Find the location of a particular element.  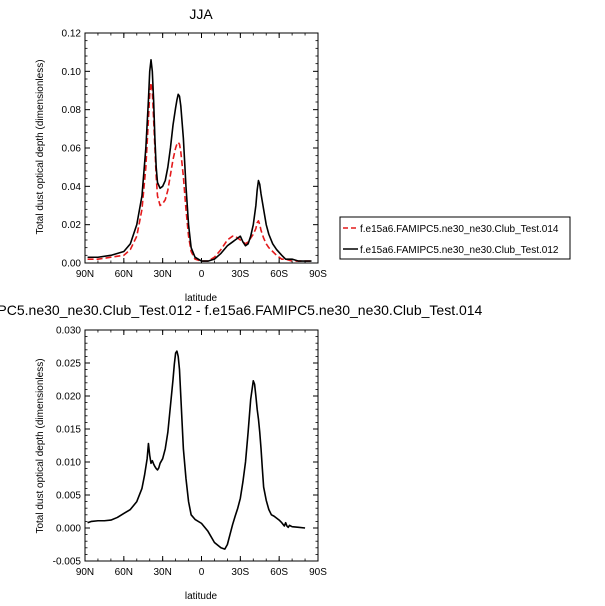

legend-label-test-012: f.e15a6.FAMIPC5.ne30_ne30.Club_Test.012 is located at coordinates (459, 250).